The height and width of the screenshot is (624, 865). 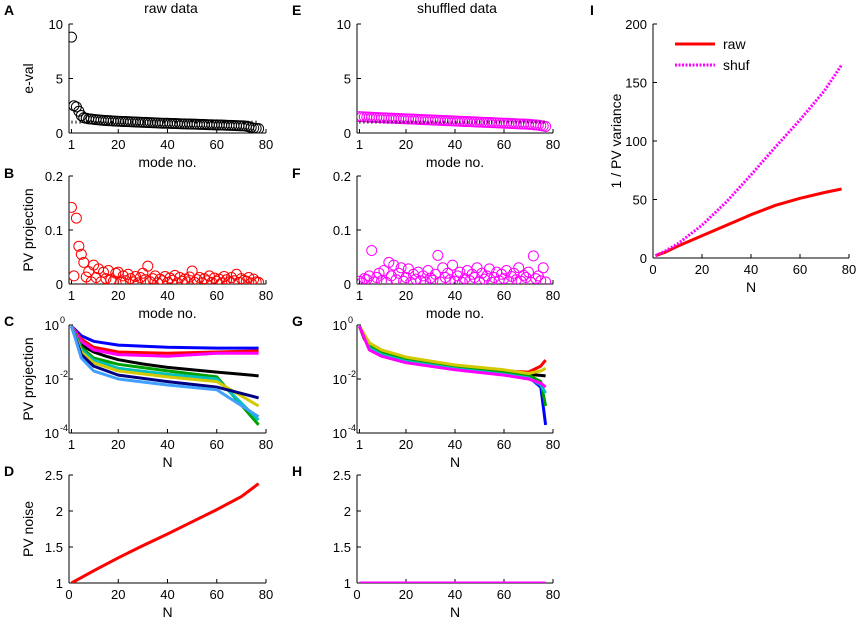 I want to click on panel-letter-e: E, so click(x=296, y=10).